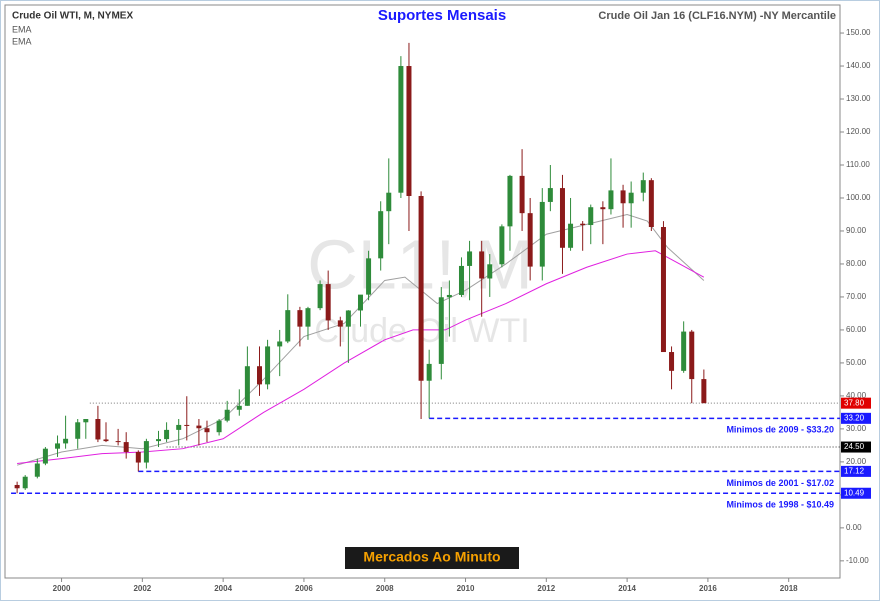 The width and height of the screenshot is (880, 601). What do you see at coordinates (858, 98) in the screenshot?
I see `y-tick-label: 130.00` at bounding box center [858, 98].